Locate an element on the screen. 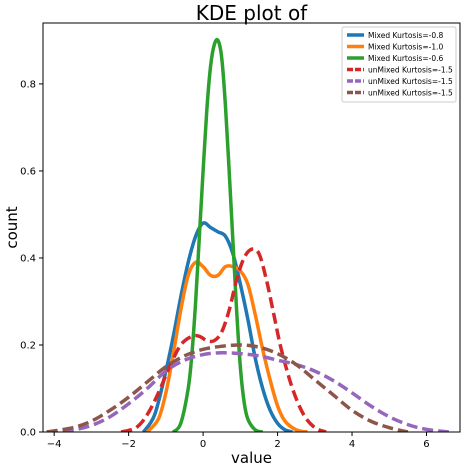 The image size is (468, 470). x-tick-label: 2 is located at coordinates (277, 444).